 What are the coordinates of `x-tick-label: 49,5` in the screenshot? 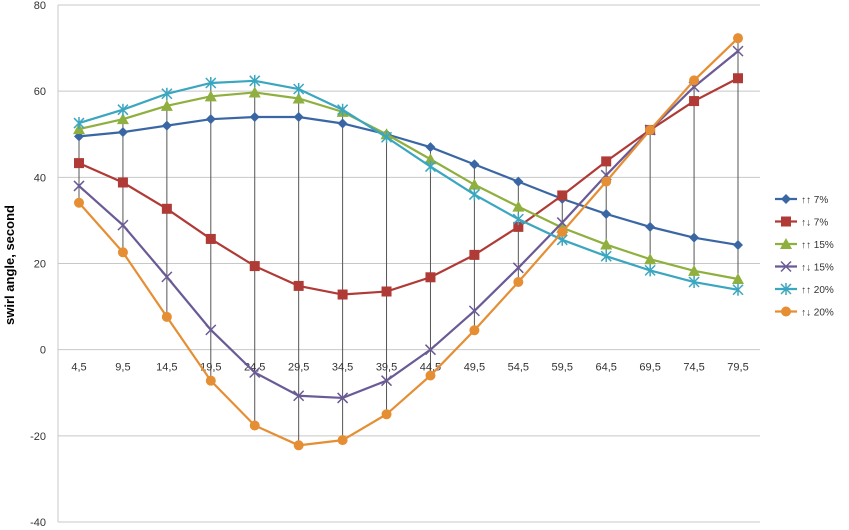 It's located at (474, 368).